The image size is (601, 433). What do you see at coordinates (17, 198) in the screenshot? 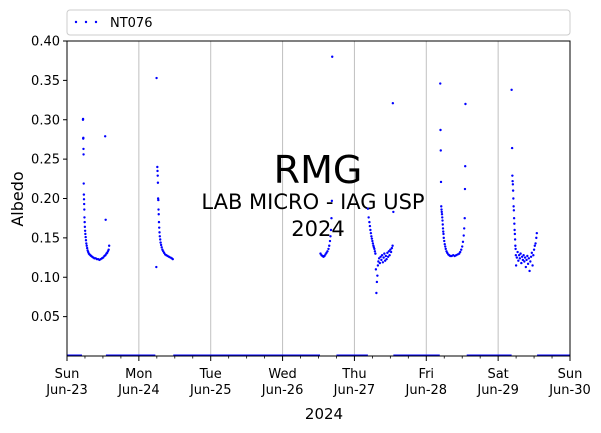
I see `y-axis-label: Albedo` at bounding box center [17, 198].